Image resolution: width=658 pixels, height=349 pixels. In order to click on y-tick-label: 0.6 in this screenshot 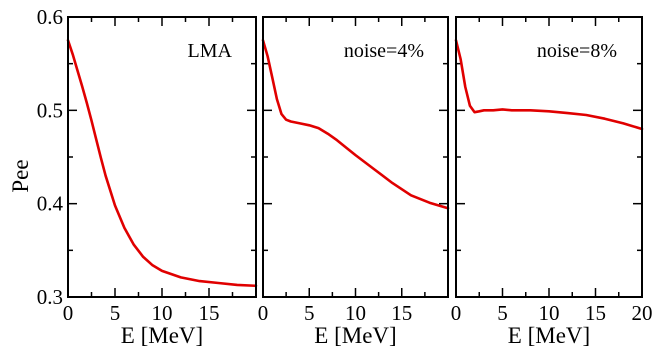, I will do `click(50, 17)`.